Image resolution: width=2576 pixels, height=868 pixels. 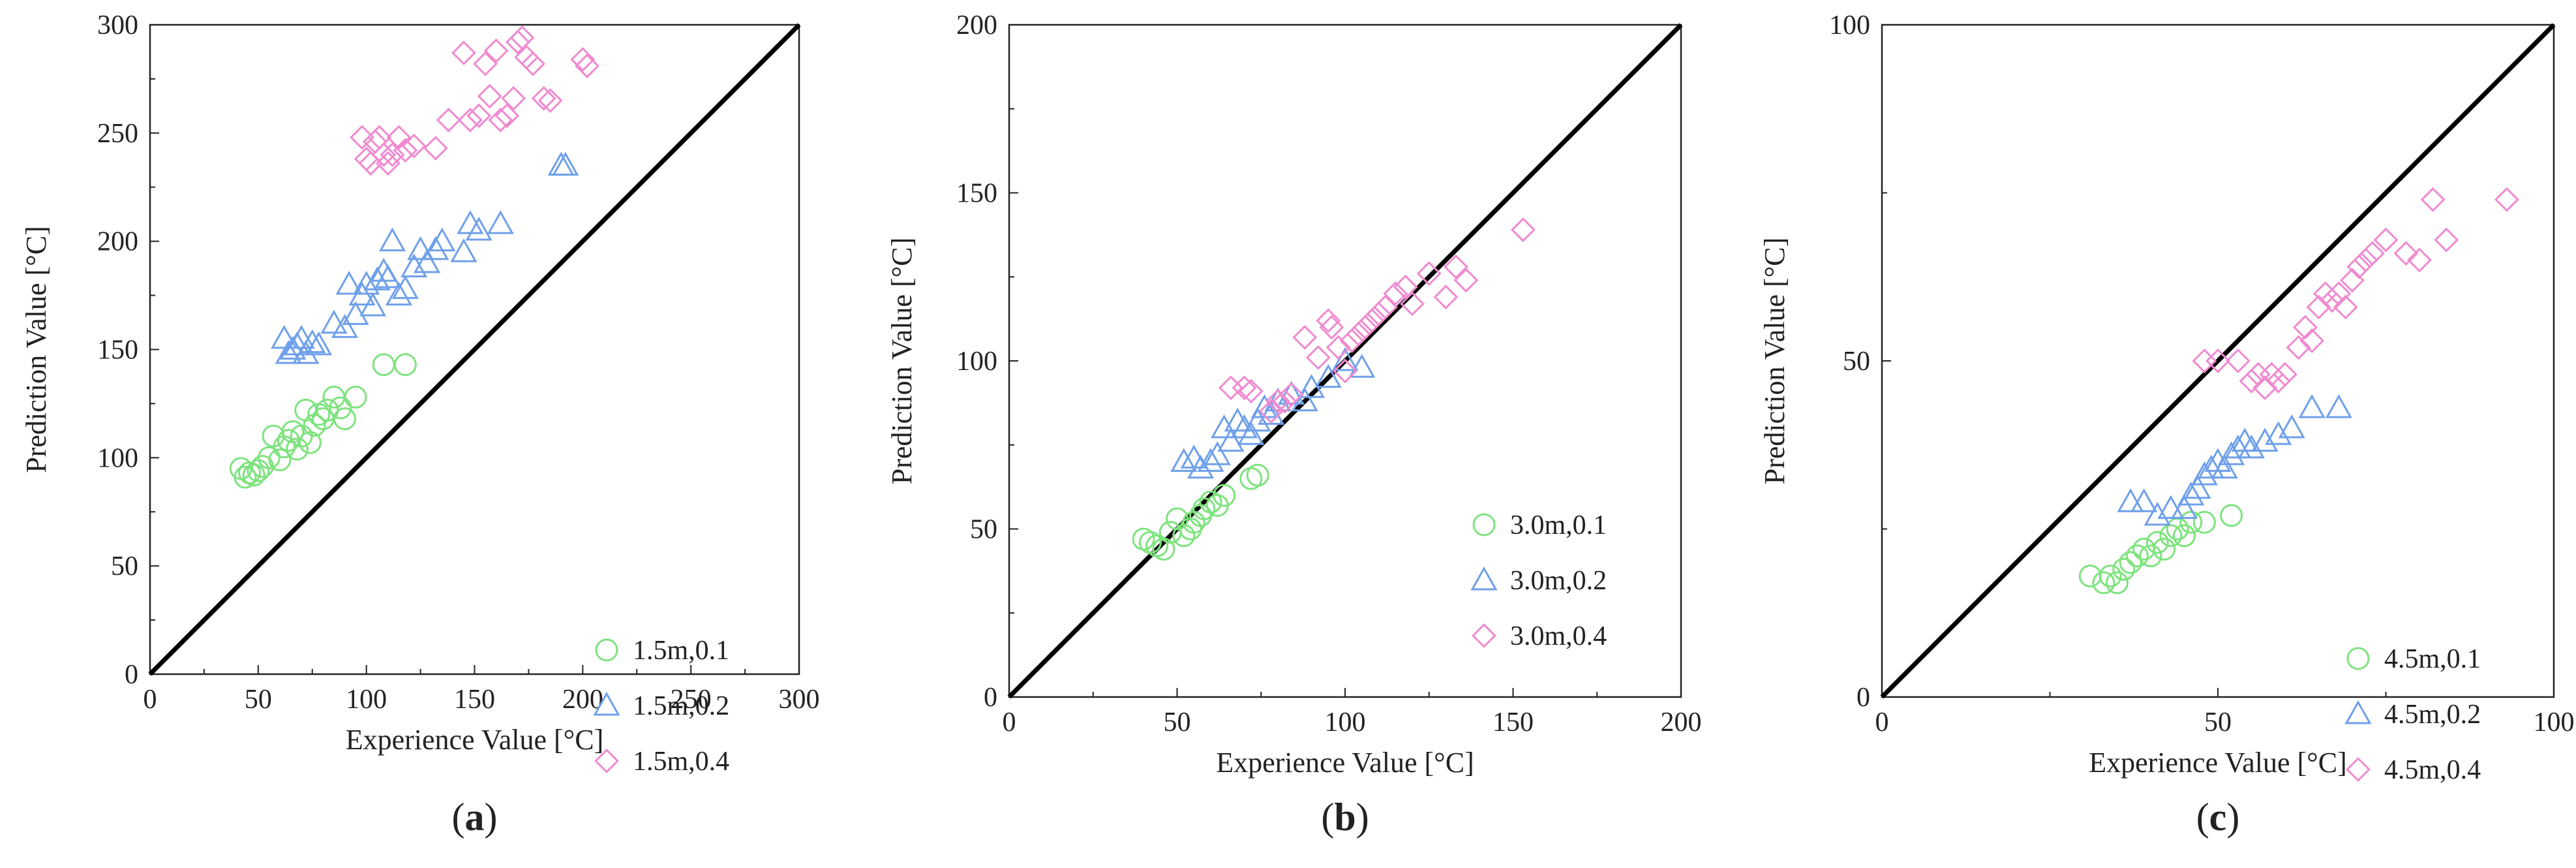 What do you see at coordinates (1559, 636) in the screenshot?
I see `legend-label: 3.0m,0.4` at bounding box center [1559, 636].